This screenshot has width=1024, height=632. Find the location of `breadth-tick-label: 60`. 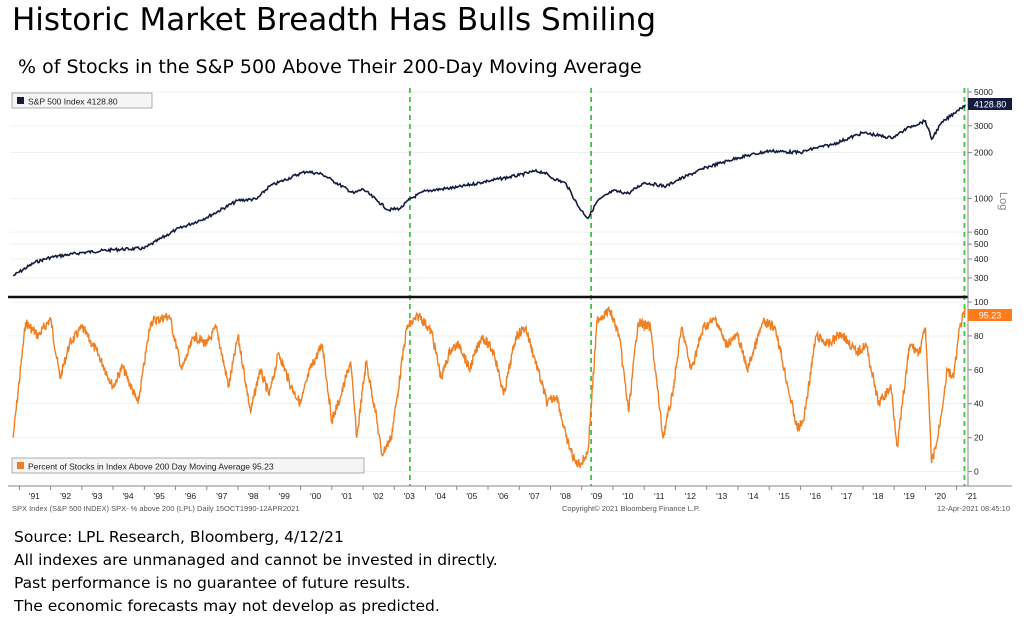

breadth-tick-label: 60 is located at coordinates (979, 370).